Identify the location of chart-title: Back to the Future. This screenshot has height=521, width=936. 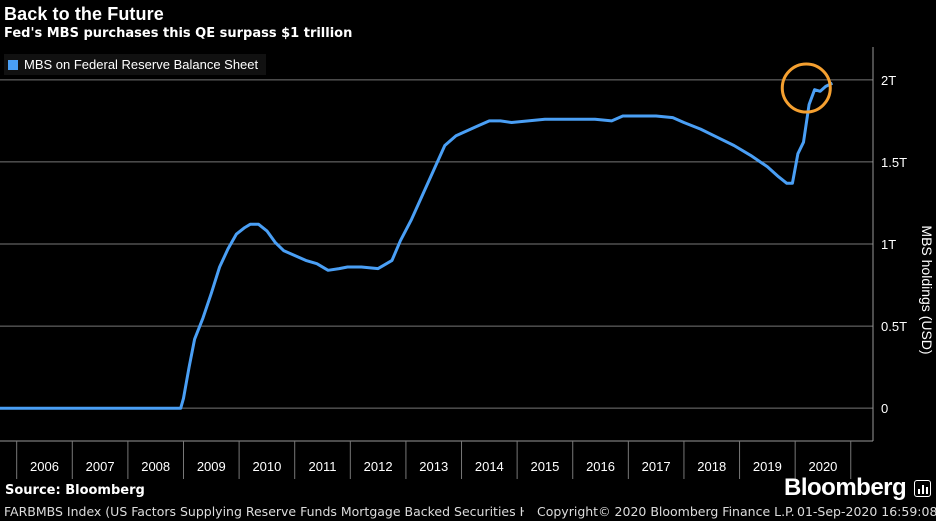
(84, 14).